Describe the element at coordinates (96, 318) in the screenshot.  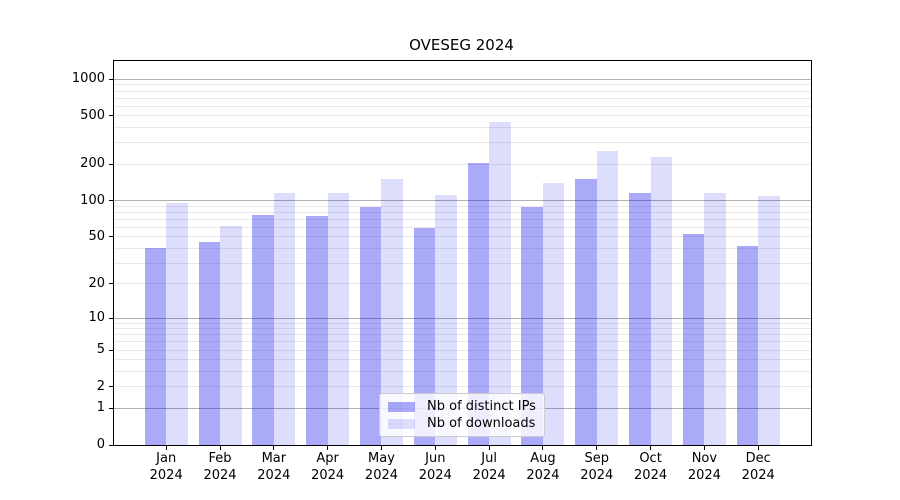
I see `y-tick-label: 10` at that location.